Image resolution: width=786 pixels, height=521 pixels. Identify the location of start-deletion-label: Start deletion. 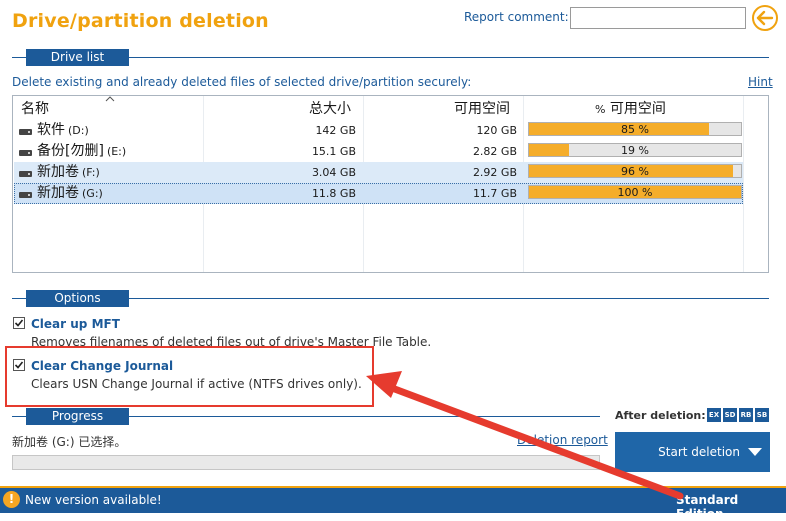
(699, 452).